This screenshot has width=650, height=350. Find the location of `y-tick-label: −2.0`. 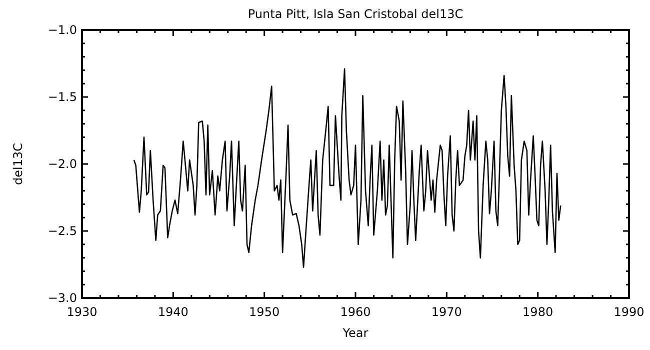

y-tick-label: −2.0 is located at coordinates (62, 164).